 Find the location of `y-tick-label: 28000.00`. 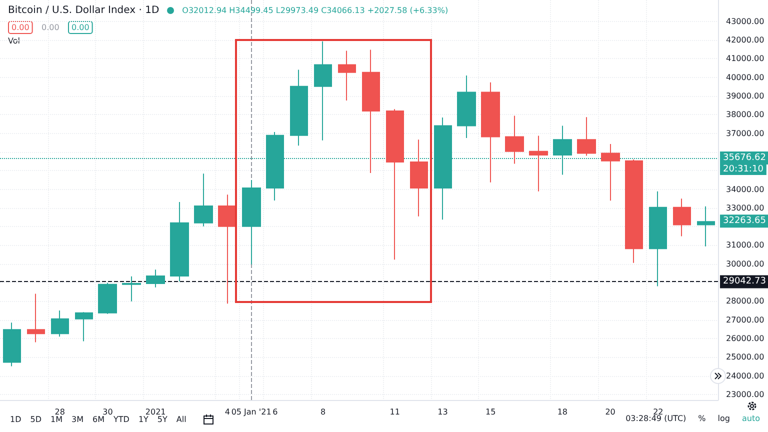

y-tick-label: 28000.00 is located at coordinates (745, 301).